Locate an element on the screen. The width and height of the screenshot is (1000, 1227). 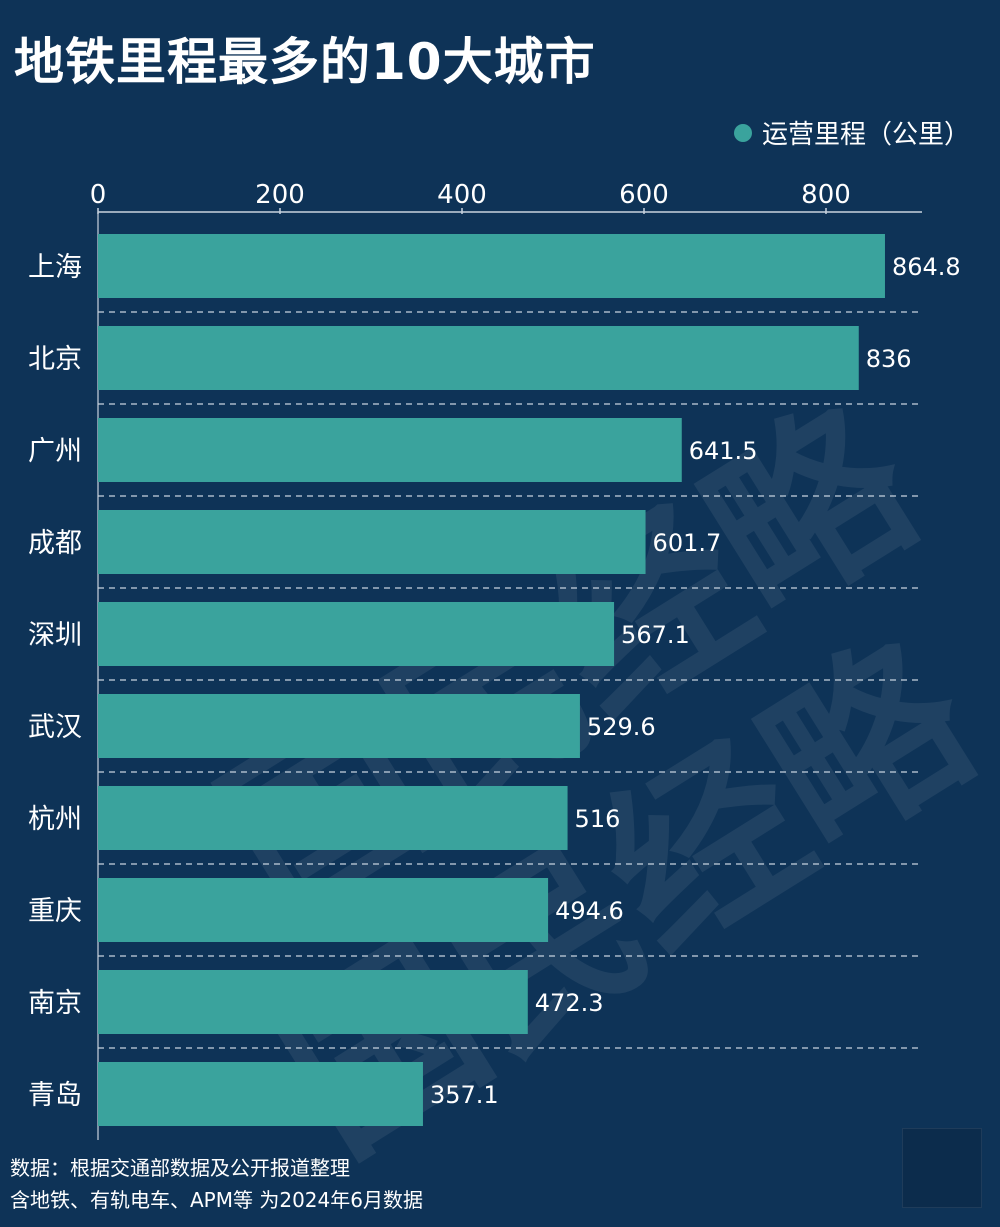
value-label: 529.6 is located at coordinates (621, 727).